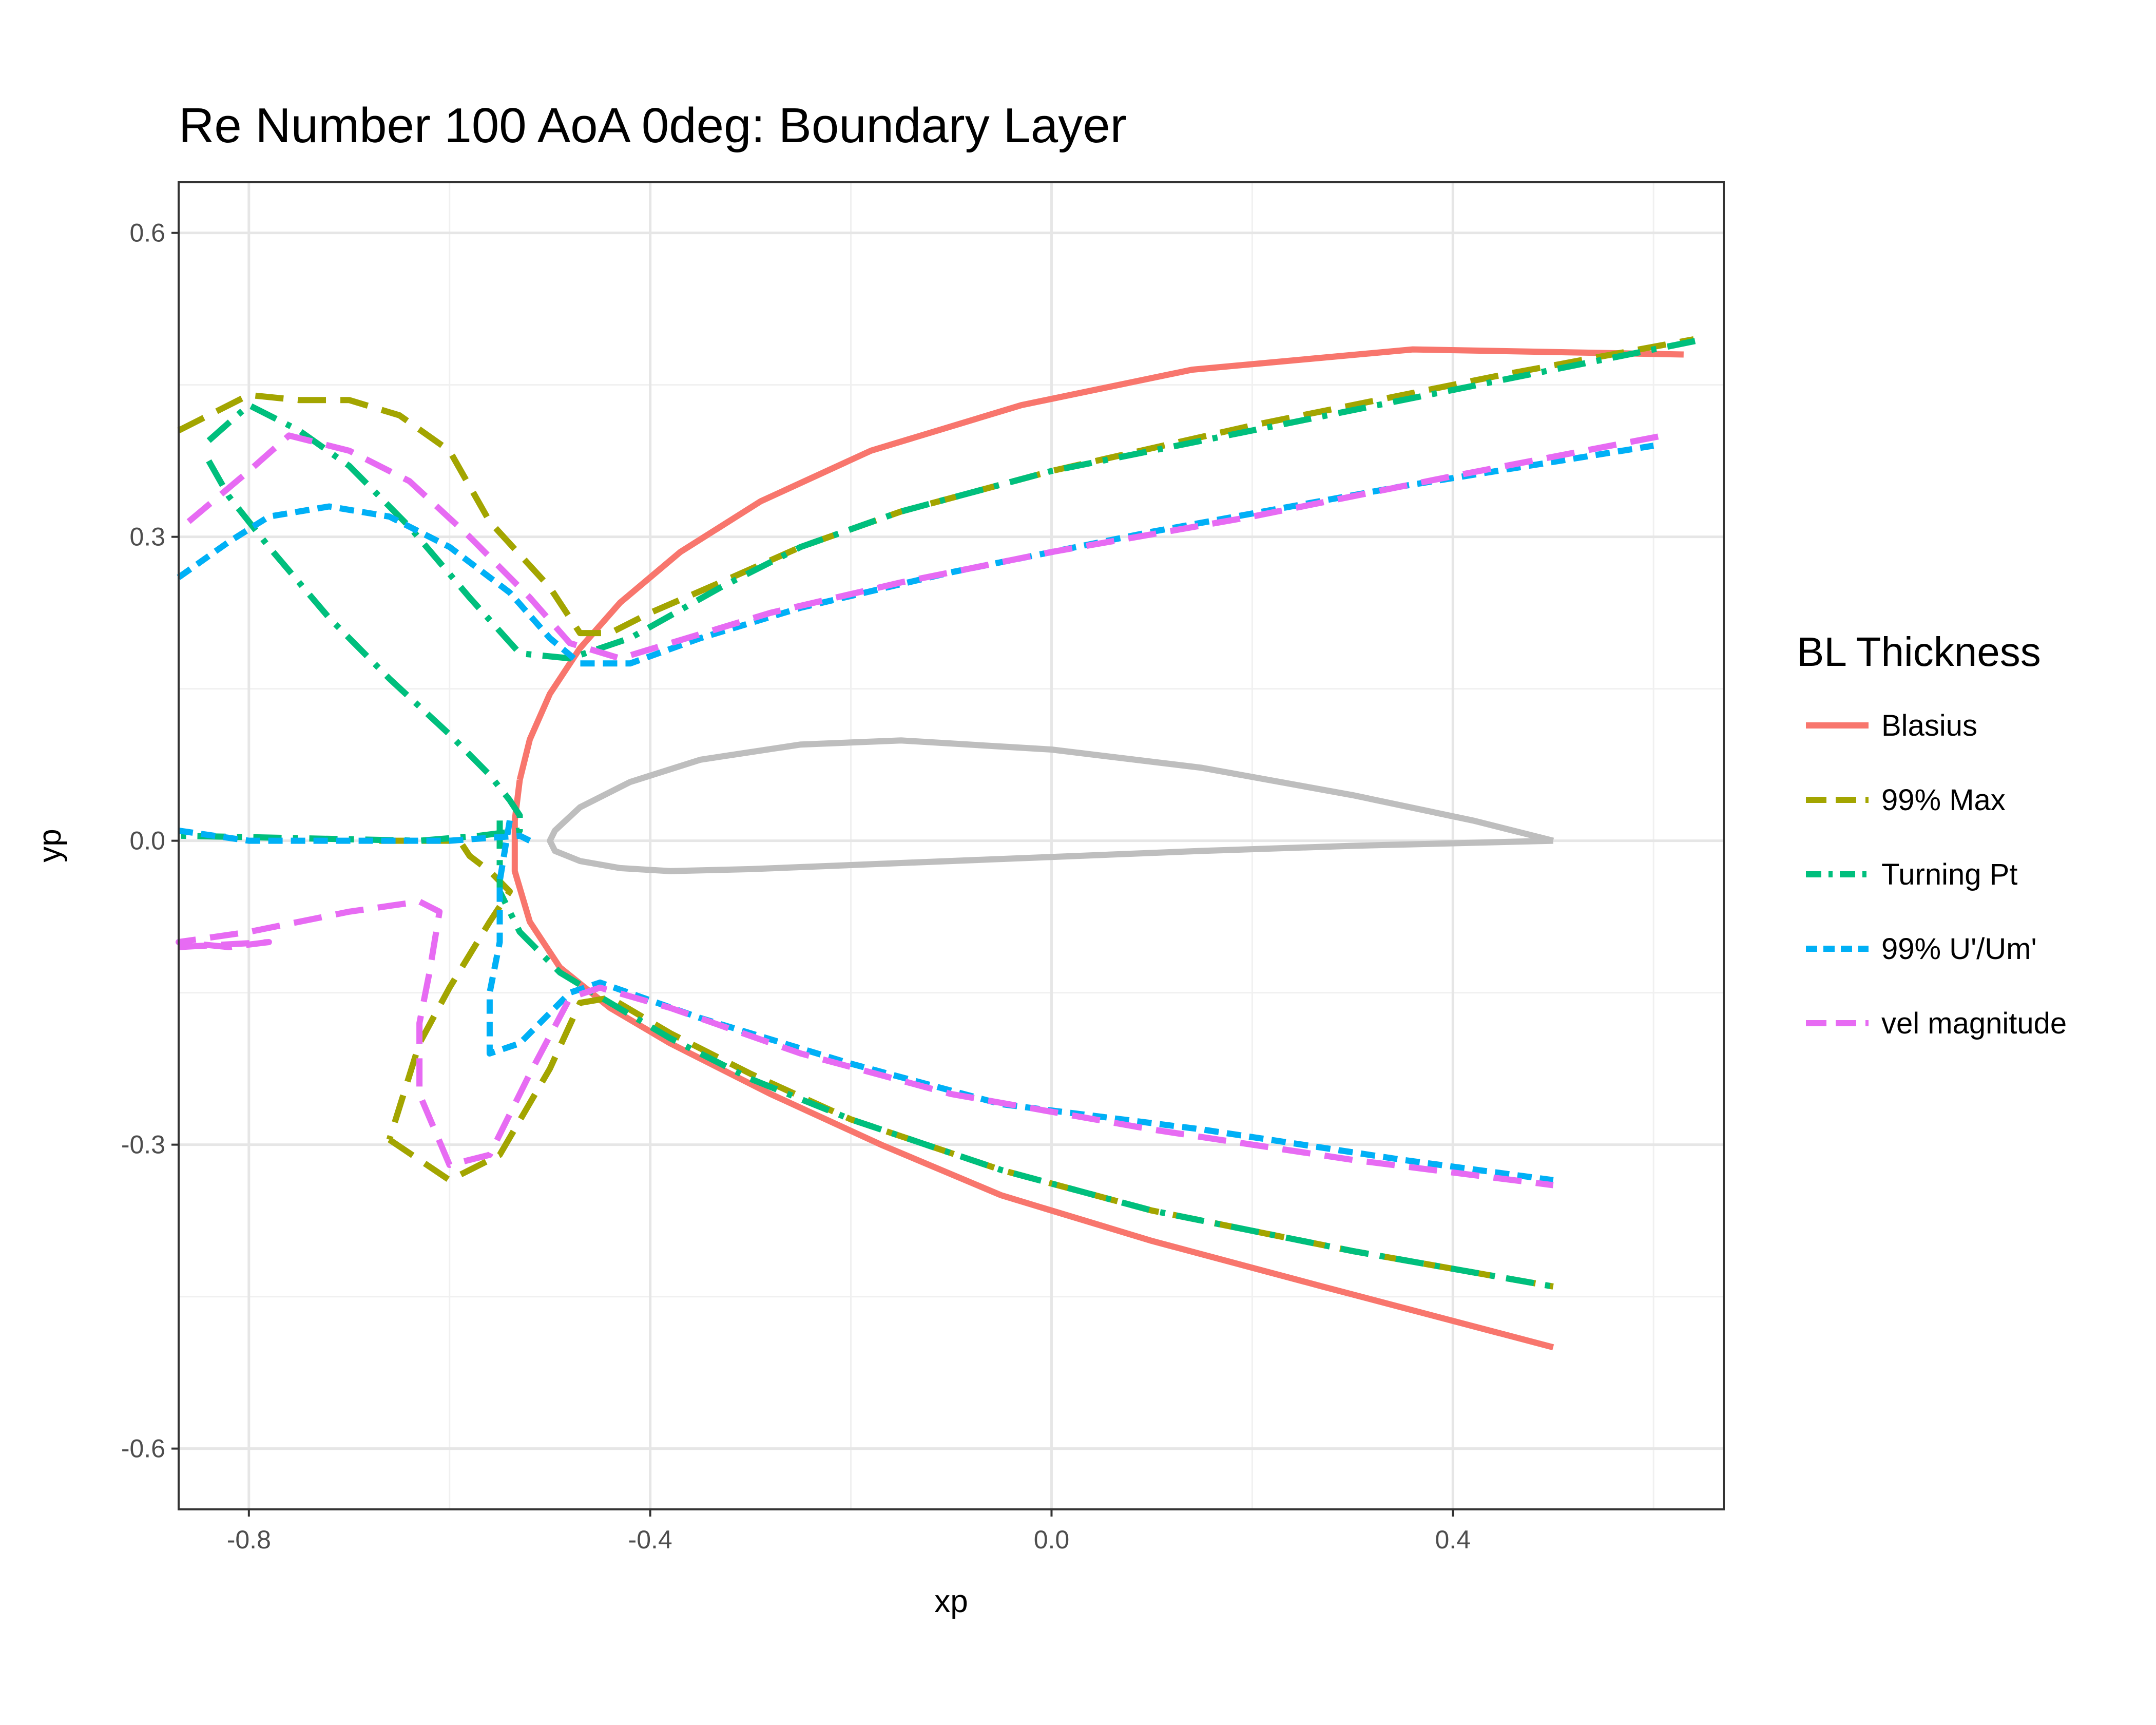 This screenshot has width=2156, height=1725. What do you see at coordinates (1453, 1539) in the screenshot?
I see `x-tick-label: 0.4` at bounding box center [1453, 1539].